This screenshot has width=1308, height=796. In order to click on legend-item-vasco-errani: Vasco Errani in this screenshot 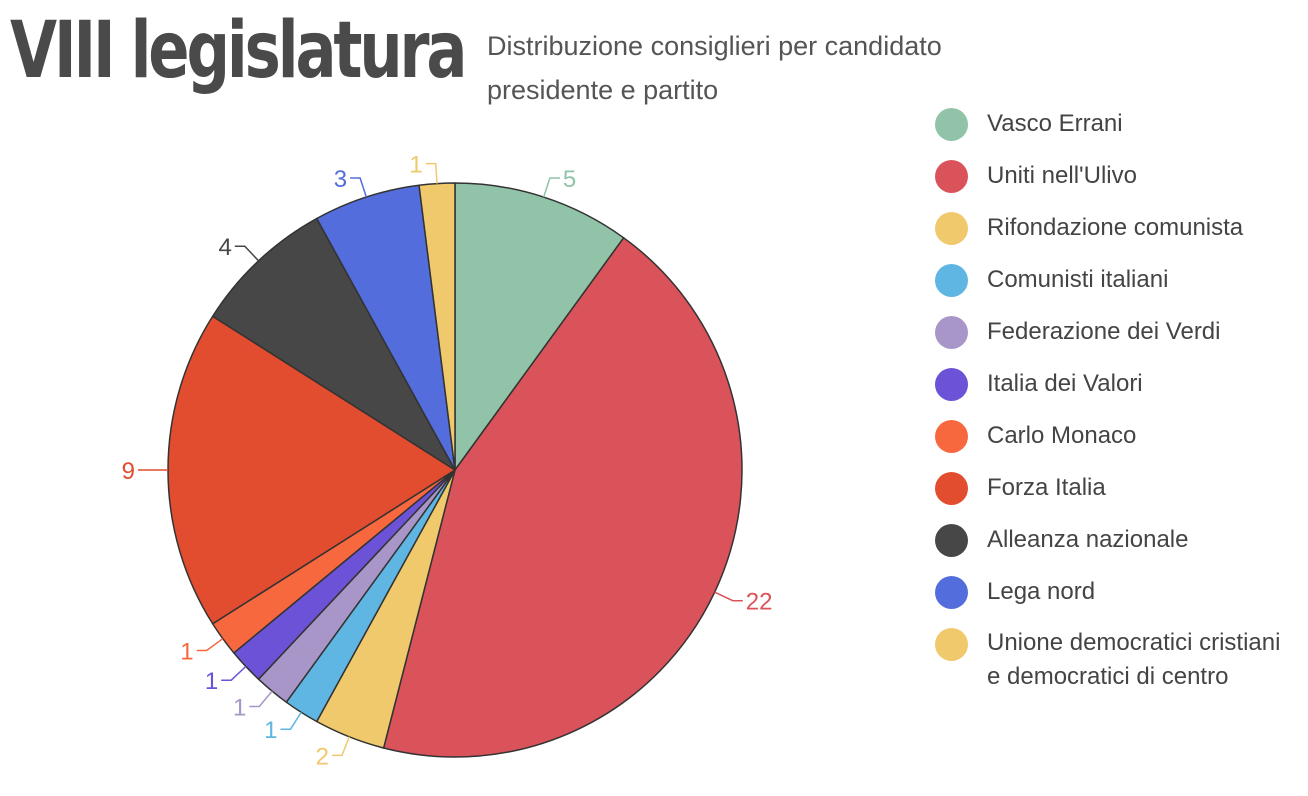, I will do `click(1120, 128)`.